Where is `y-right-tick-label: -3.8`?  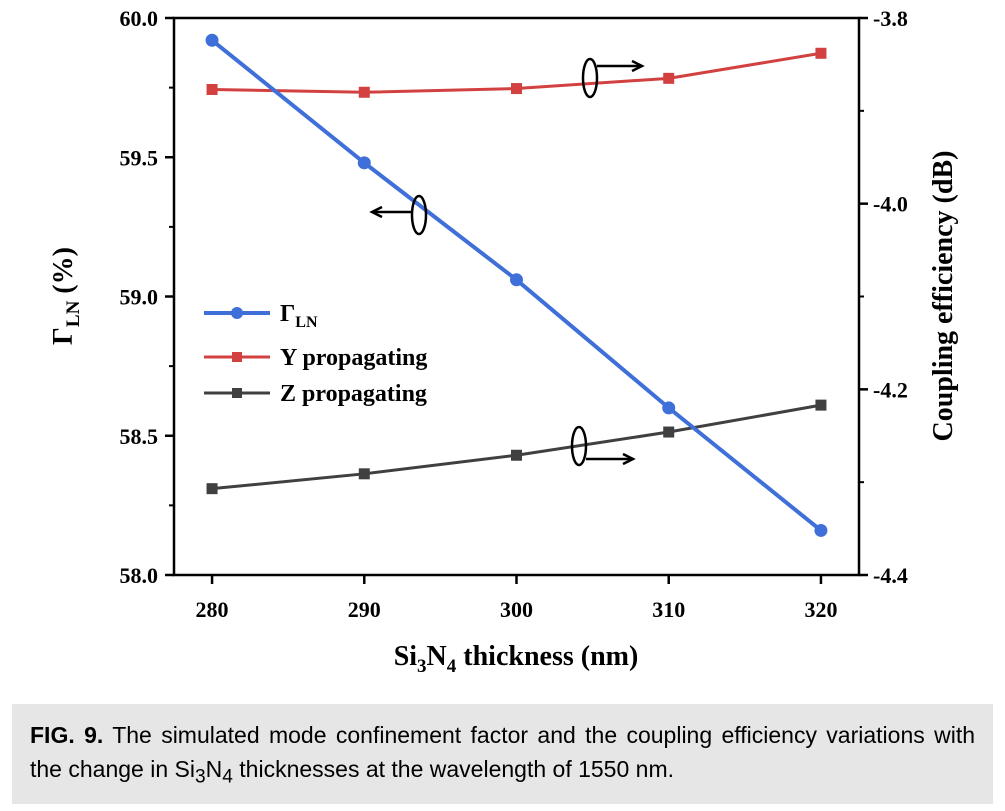
y-right-tick-label: -3.8 is located at coordinates (890, 18).